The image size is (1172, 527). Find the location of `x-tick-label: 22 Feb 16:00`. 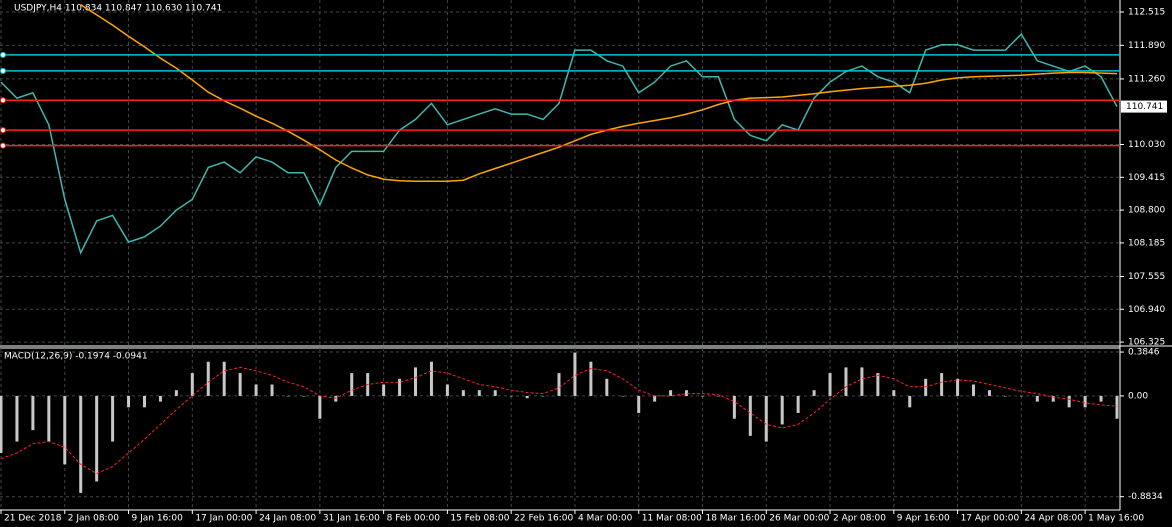

x-tick-label: 22 Feb 16:00 is located at coordinates (543, 519).